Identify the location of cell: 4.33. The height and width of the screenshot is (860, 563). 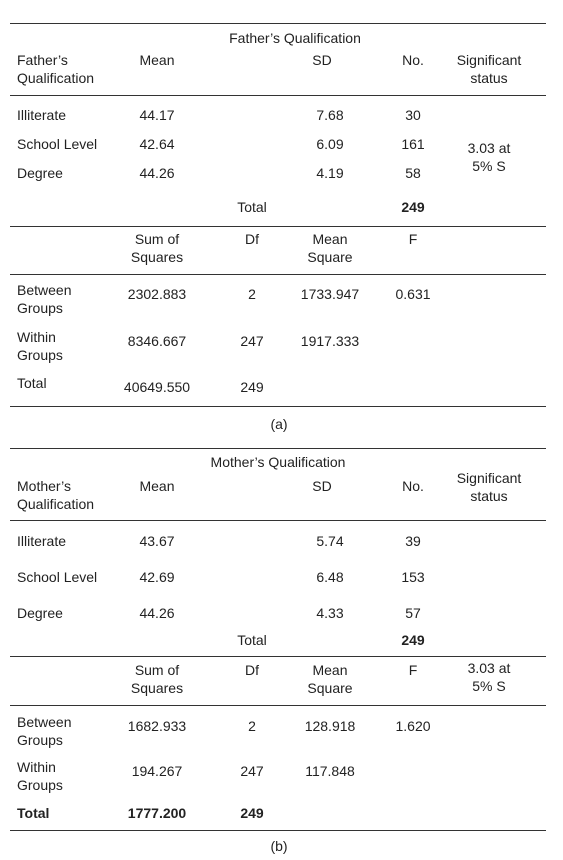
(330, 613).